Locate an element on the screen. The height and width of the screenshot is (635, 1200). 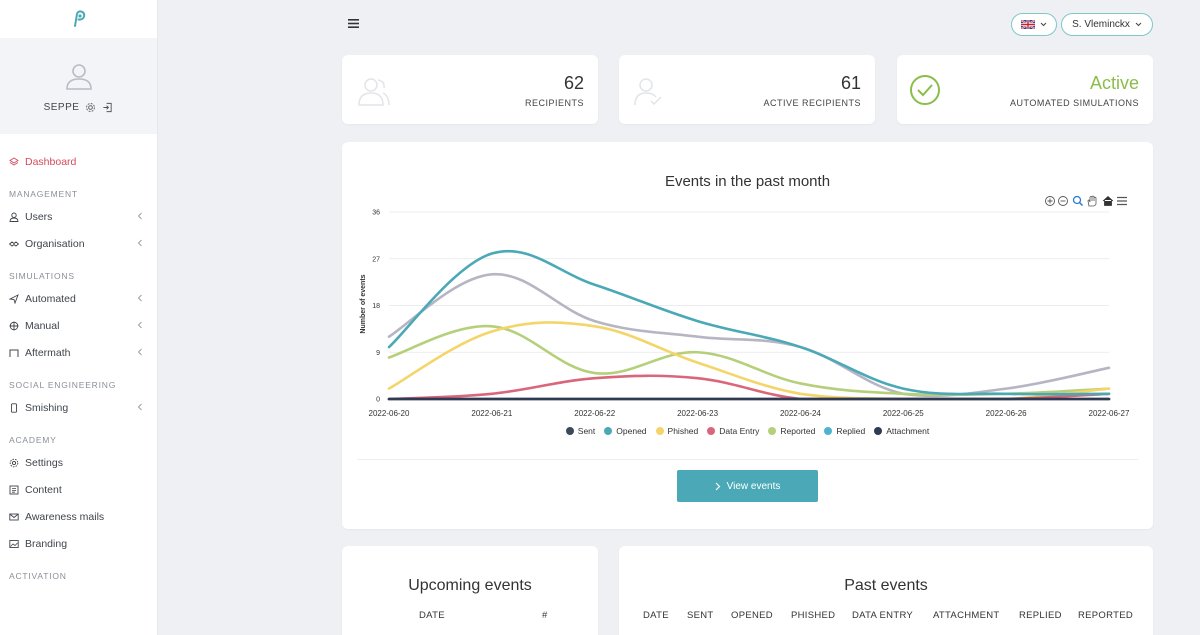
nav-section-academy: ACADEMY is located at coordinates (33, 440).